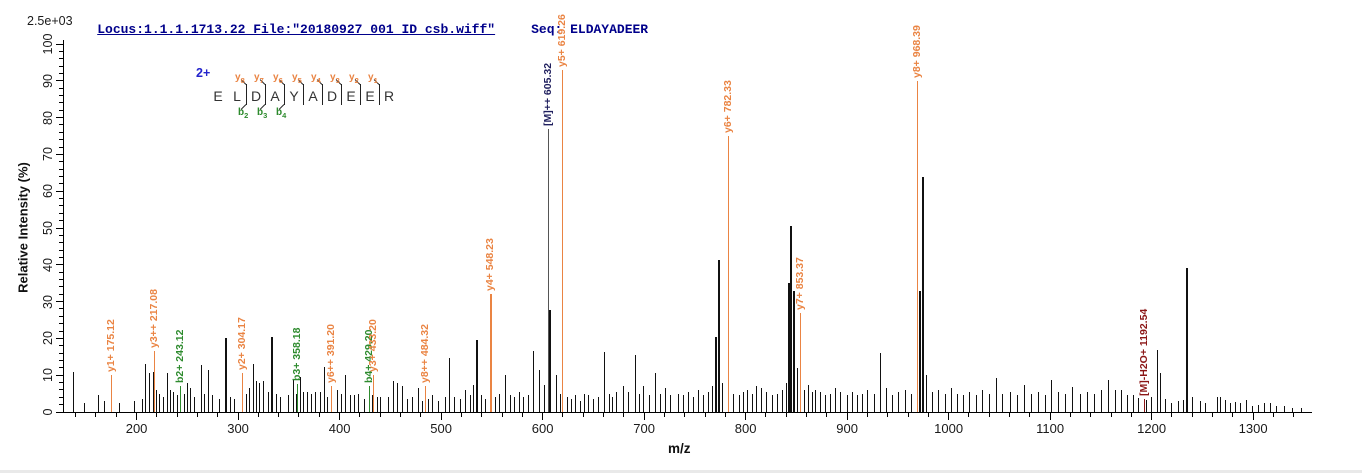 The height and width of the screenshot is (473, 1362). What do you see at coordinates (227, 96) in the screenshot?
I see `residue-boundary` at bounding box center [227, 96].